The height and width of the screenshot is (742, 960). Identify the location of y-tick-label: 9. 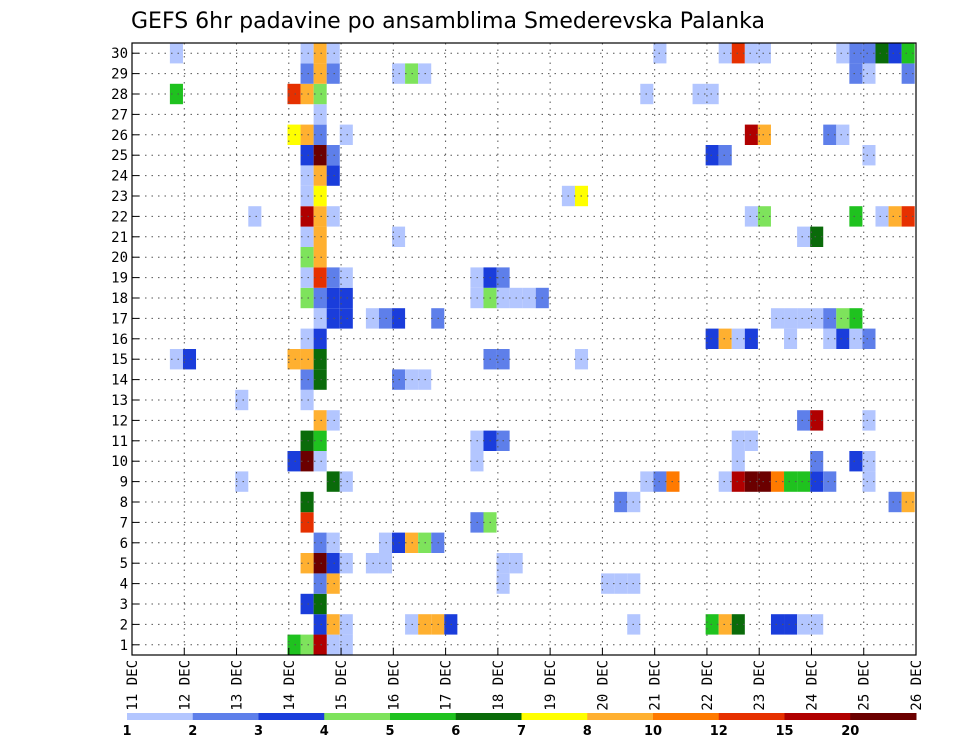
(124, 483).